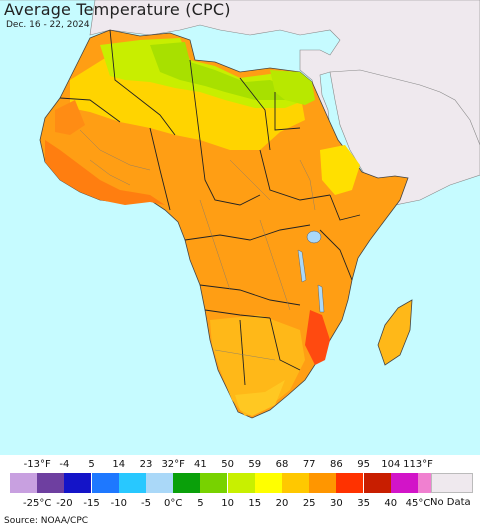  What do you see at coordinates (220, 71) in the screenshot?
I see `north-africa-lime-zone` at bounding box center [220, 71].